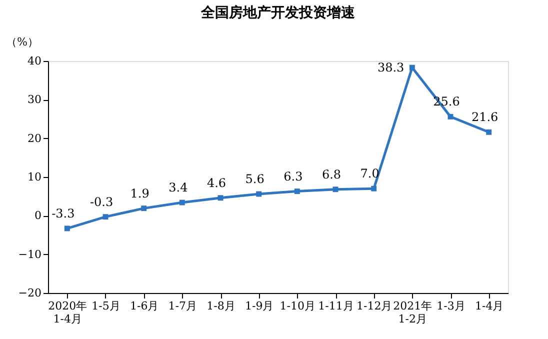 This screenshot has height=339, width=548. Describe the element at coordinates (374, 306) in the screenshot. I see `x-tick-label: 1-12月` at that location.